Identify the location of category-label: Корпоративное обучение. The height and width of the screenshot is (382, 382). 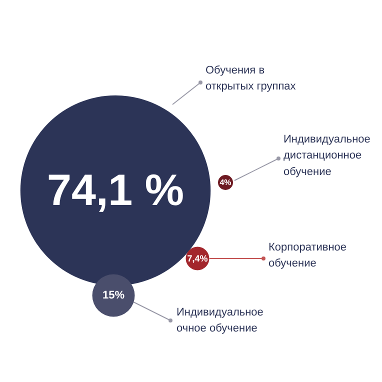
(307, 256).